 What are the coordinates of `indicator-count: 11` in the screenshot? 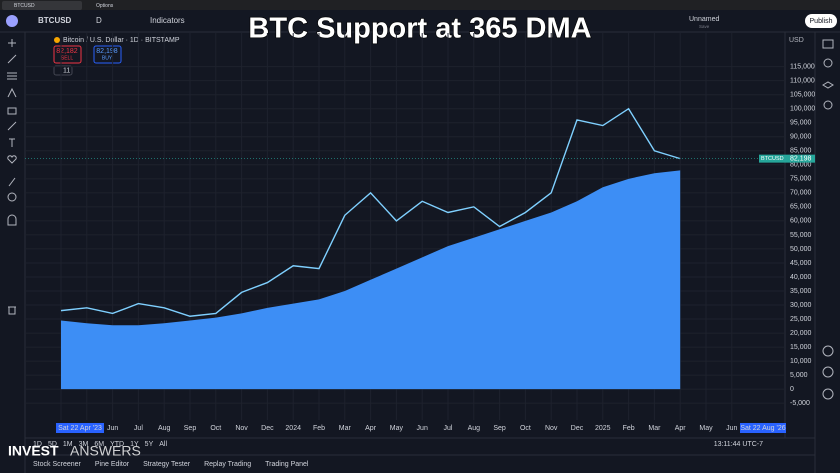 It's located at (66, 70).